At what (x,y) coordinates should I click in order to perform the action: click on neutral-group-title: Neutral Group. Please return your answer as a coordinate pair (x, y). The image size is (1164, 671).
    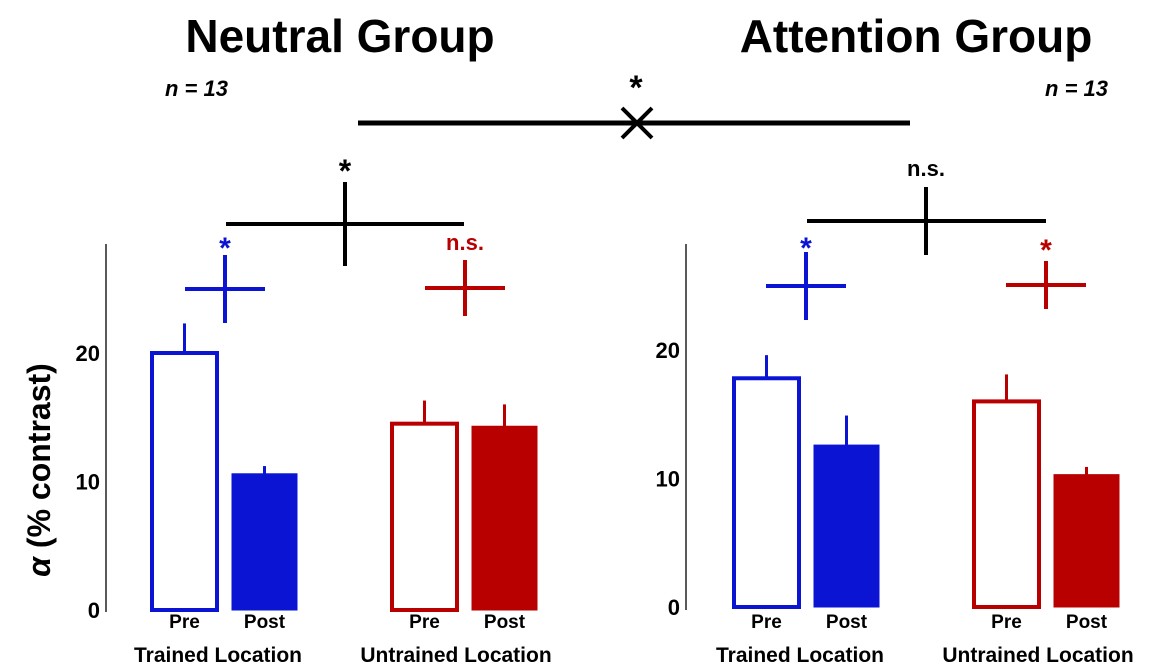
    Looking at the image, I should click on (339, 36).